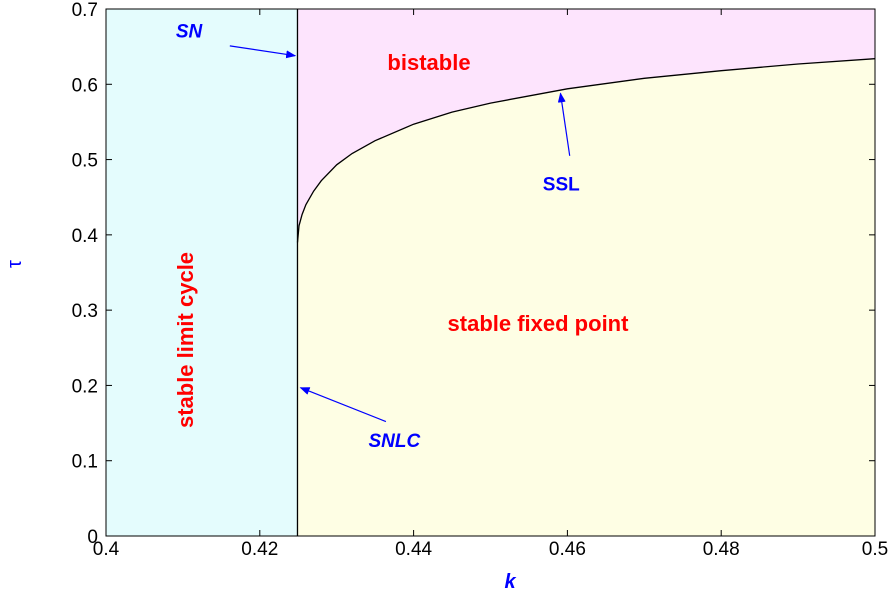  Describe the element at coordinates (85, 462) in the screenshot. I see `y-tick-label: 0.1` at that location.